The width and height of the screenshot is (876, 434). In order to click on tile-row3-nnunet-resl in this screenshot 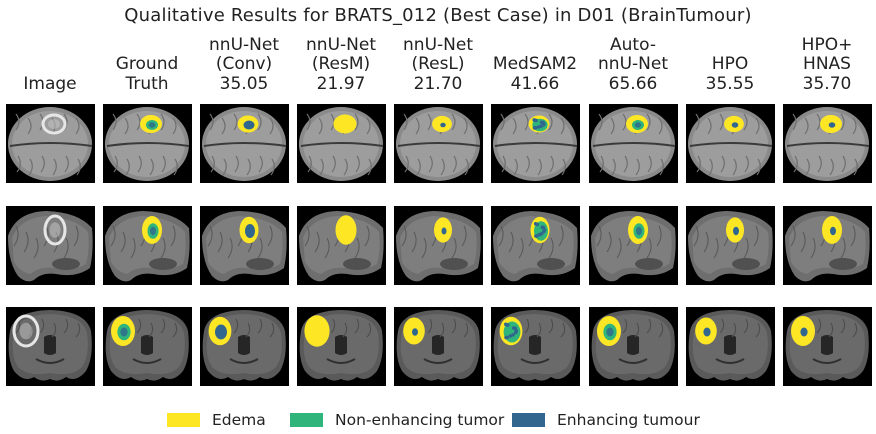, I will do `click(438, 346)`.